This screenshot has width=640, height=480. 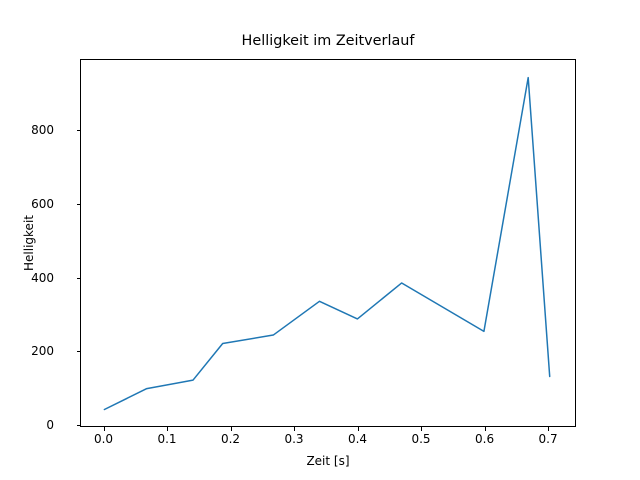 What do you see at coordinates (328, 41) in the screenshot?
I see `chart-title: Helligkeit im Zeitverlauf` at bounding box center [328, 41].